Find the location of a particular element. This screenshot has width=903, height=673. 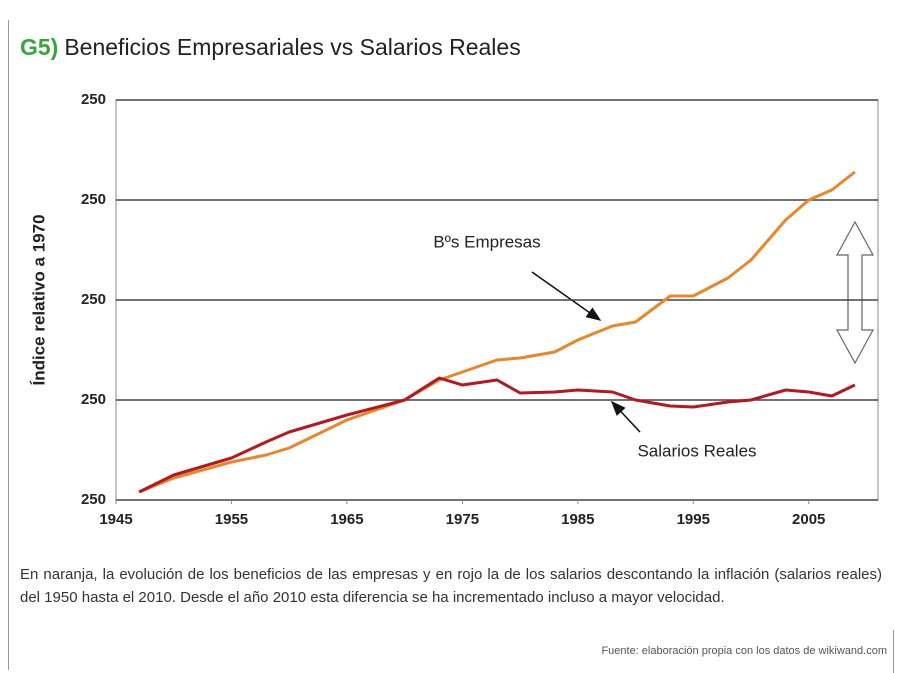

x-tick-label: 1965 is located at coordinates (346, 519).